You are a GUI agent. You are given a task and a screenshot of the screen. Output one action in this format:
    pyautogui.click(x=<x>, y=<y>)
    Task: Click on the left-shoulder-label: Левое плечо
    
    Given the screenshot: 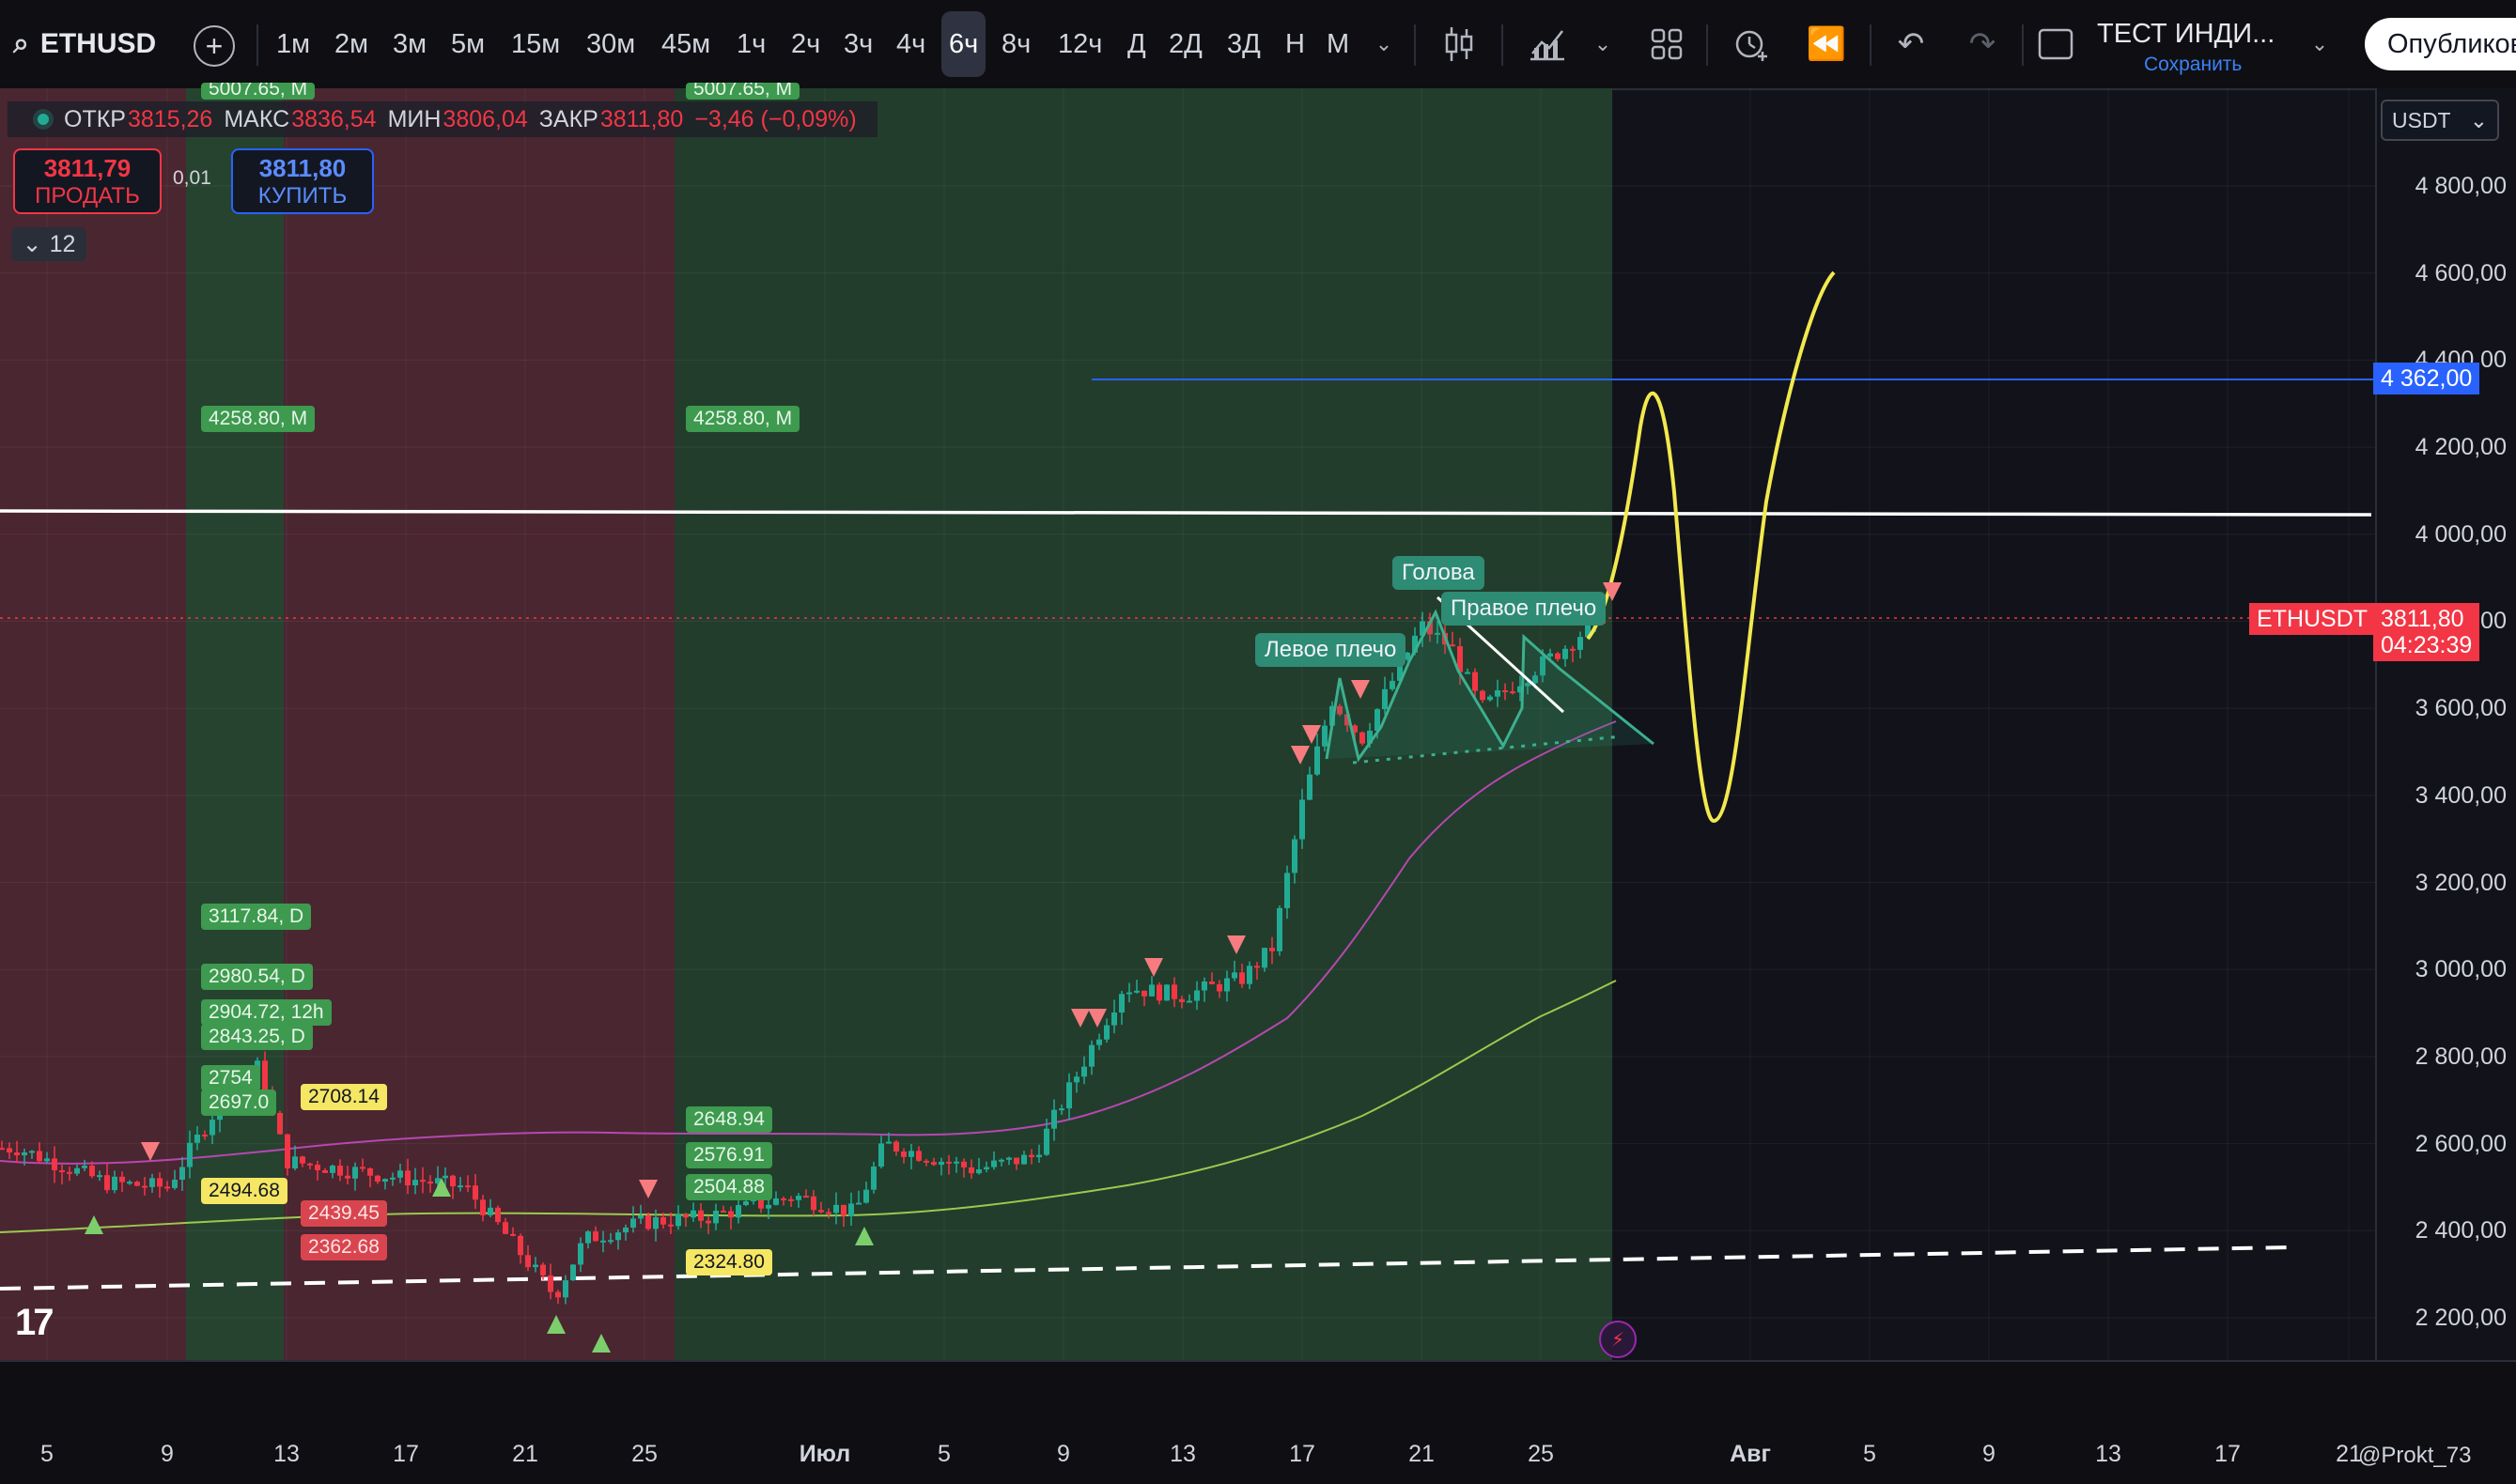 What is the action you would take?
    pyautogui.click(x=1330, y=650)
    